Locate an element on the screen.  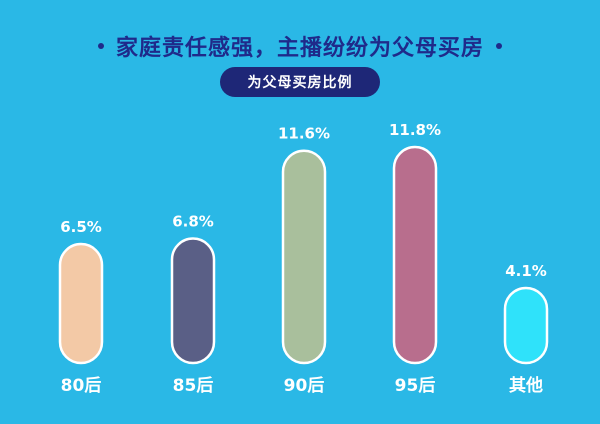
page-title: 家庭责任感强，主播纷纷为父母买房 is located at coordinates (299, 48).